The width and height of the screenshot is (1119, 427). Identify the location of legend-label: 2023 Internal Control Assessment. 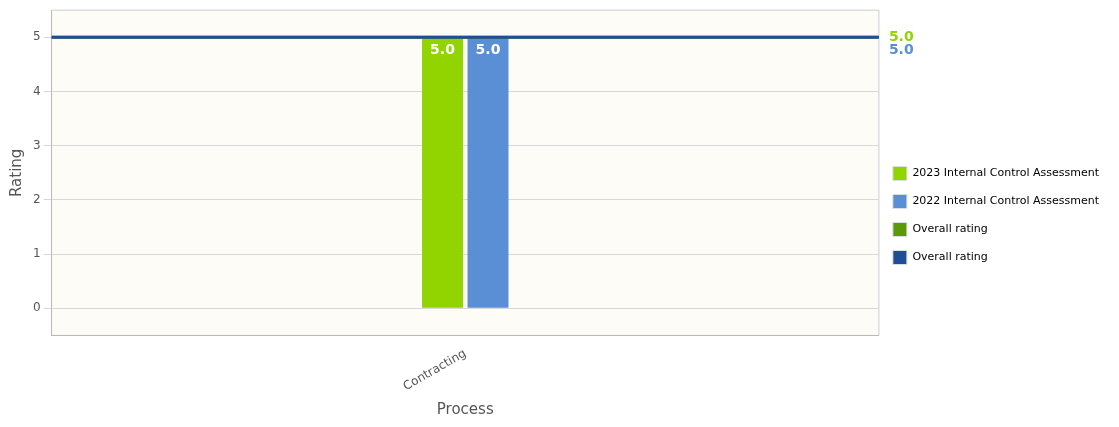
(1006, 173).